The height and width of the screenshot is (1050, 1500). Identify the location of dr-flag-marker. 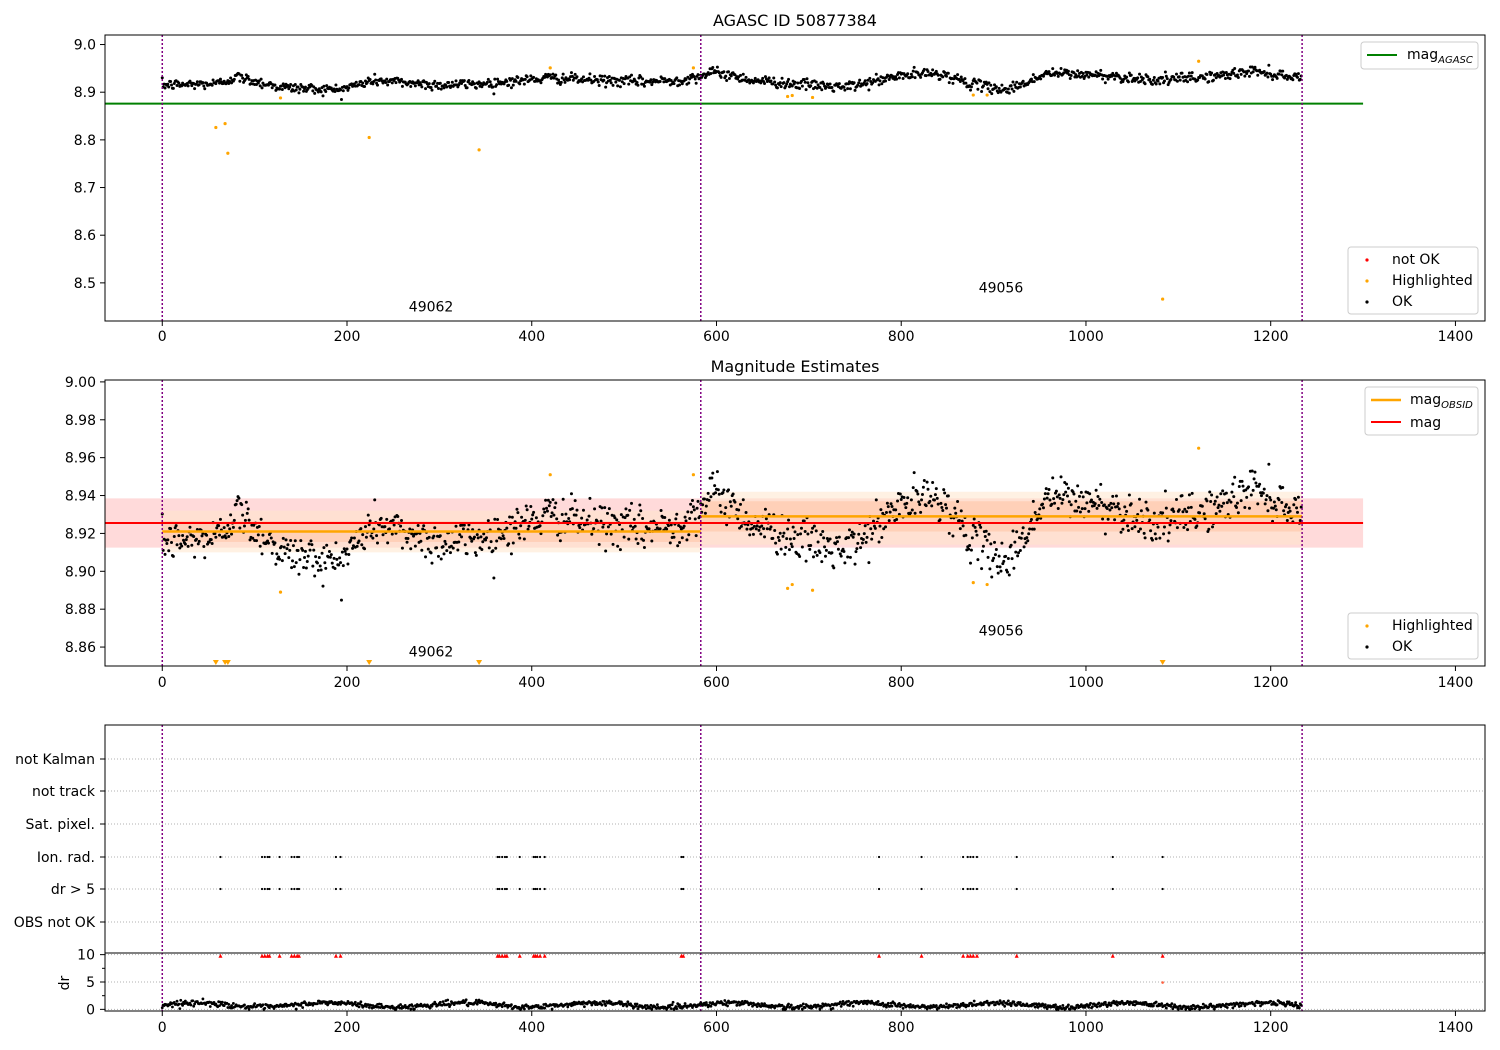
(879, 955).